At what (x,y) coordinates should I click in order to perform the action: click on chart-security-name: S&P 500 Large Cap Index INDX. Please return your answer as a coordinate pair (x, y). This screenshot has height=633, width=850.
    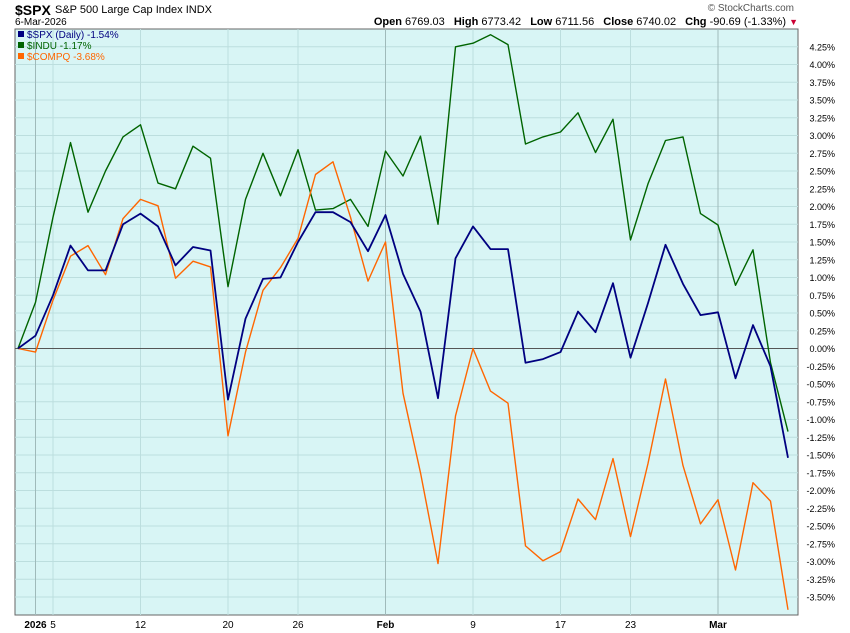
    Looking at the image, I should click on (133, 10).